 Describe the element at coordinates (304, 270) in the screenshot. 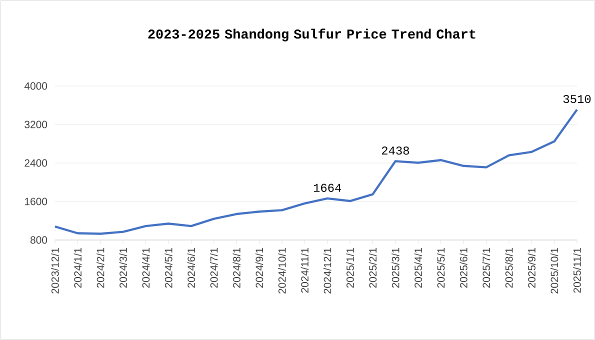

I see `x-tick-label: 2024/11/1` at that location.